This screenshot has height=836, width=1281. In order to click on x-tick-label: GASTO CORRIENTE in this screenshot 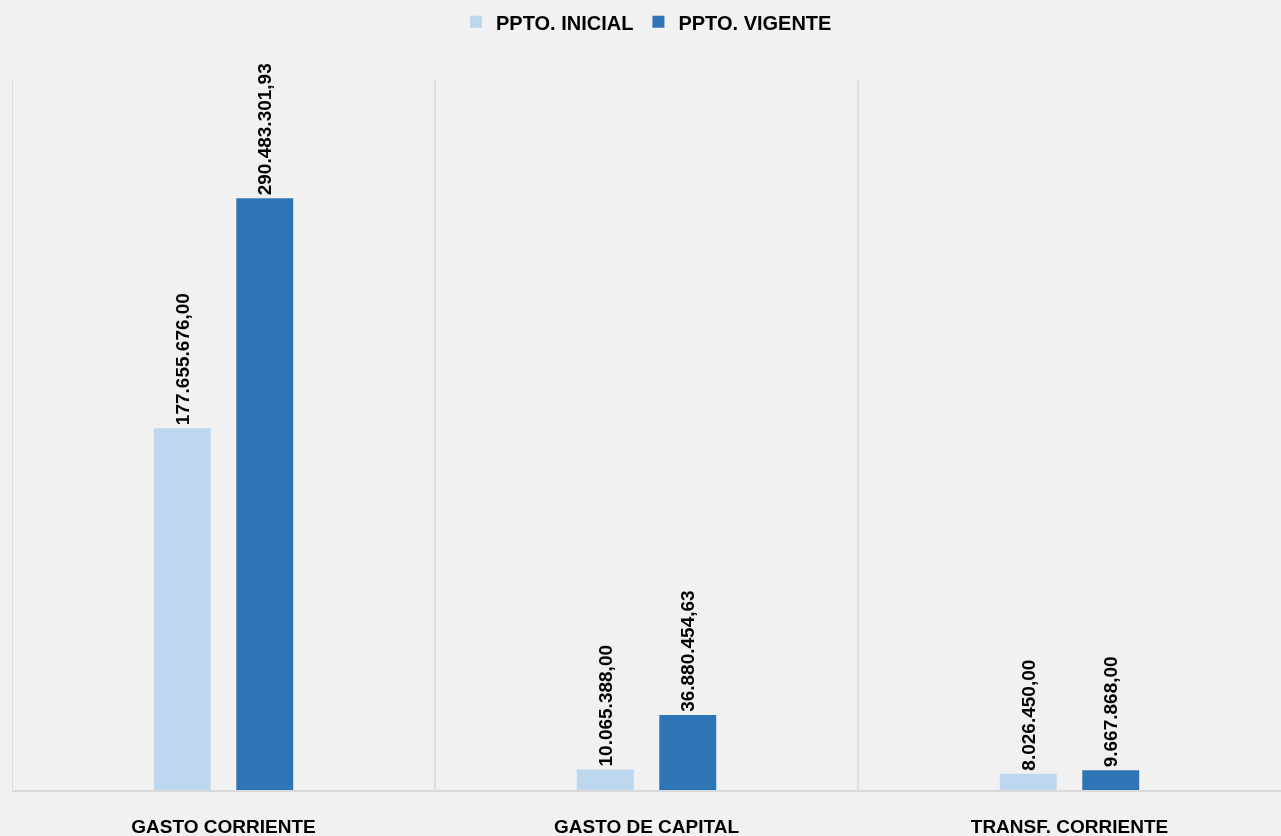, I will do `click(223, 825)`.